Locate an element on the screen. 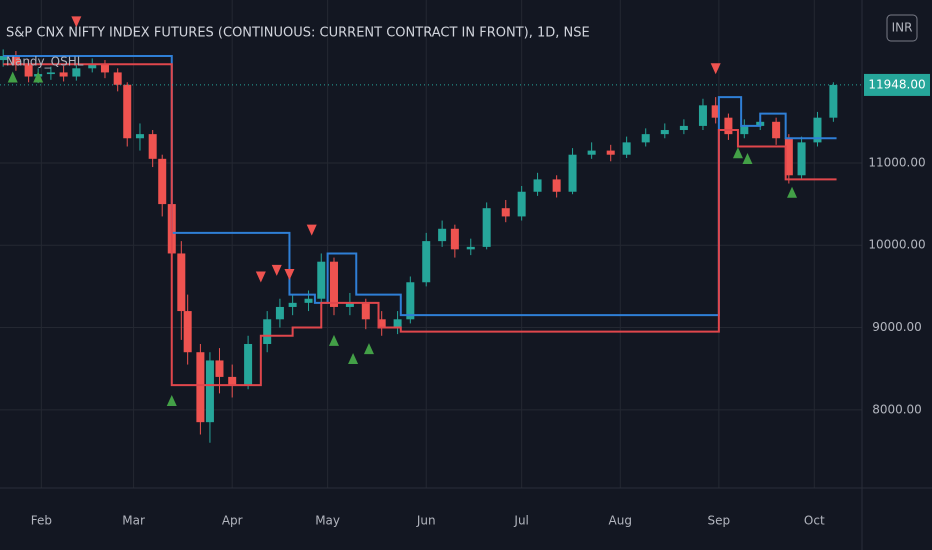  last-price-box is located at coordinates (897, 84).